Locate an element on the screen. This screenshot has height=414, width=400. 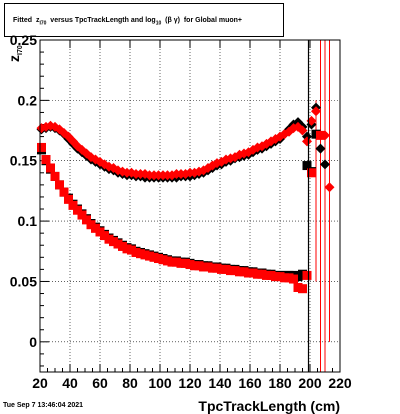
title-suffix: for Global muon+ is located at coordinates (212, 20).